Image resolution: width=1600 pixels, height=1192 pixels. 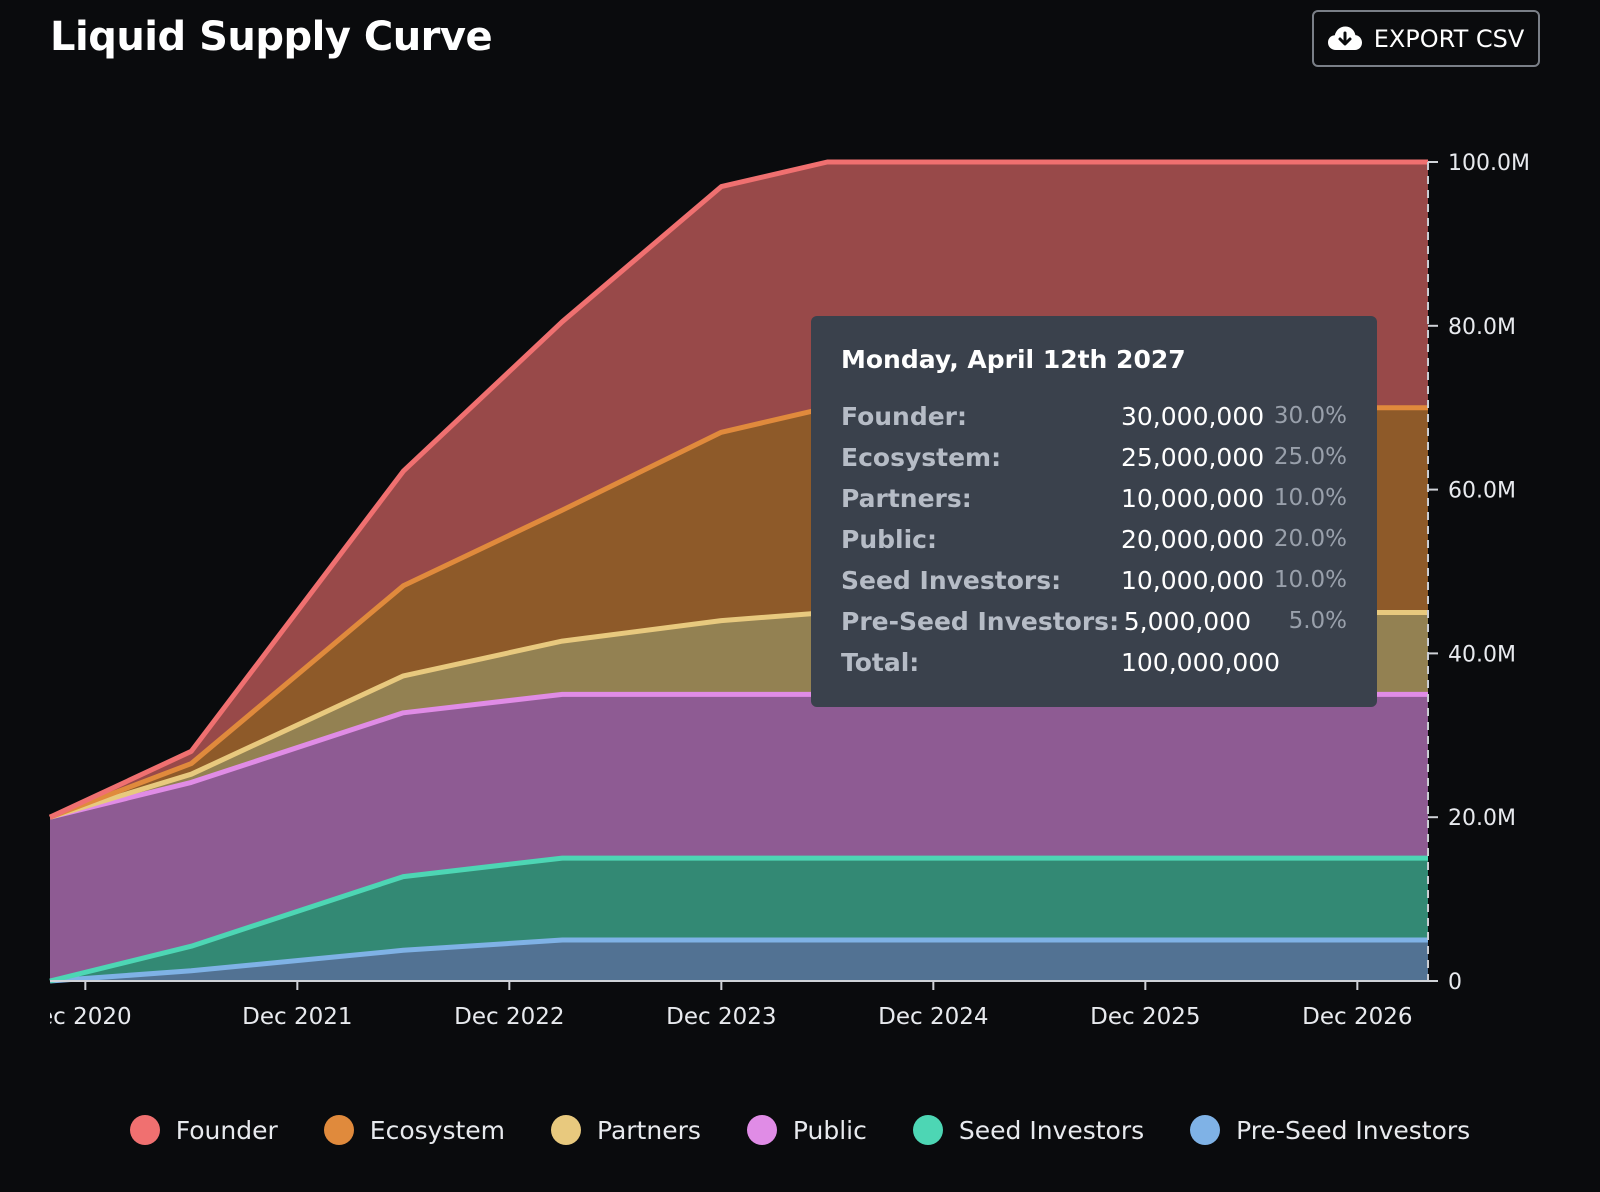 I want to click on legend-label: Ecosystem, so click(x=437, y=1130).